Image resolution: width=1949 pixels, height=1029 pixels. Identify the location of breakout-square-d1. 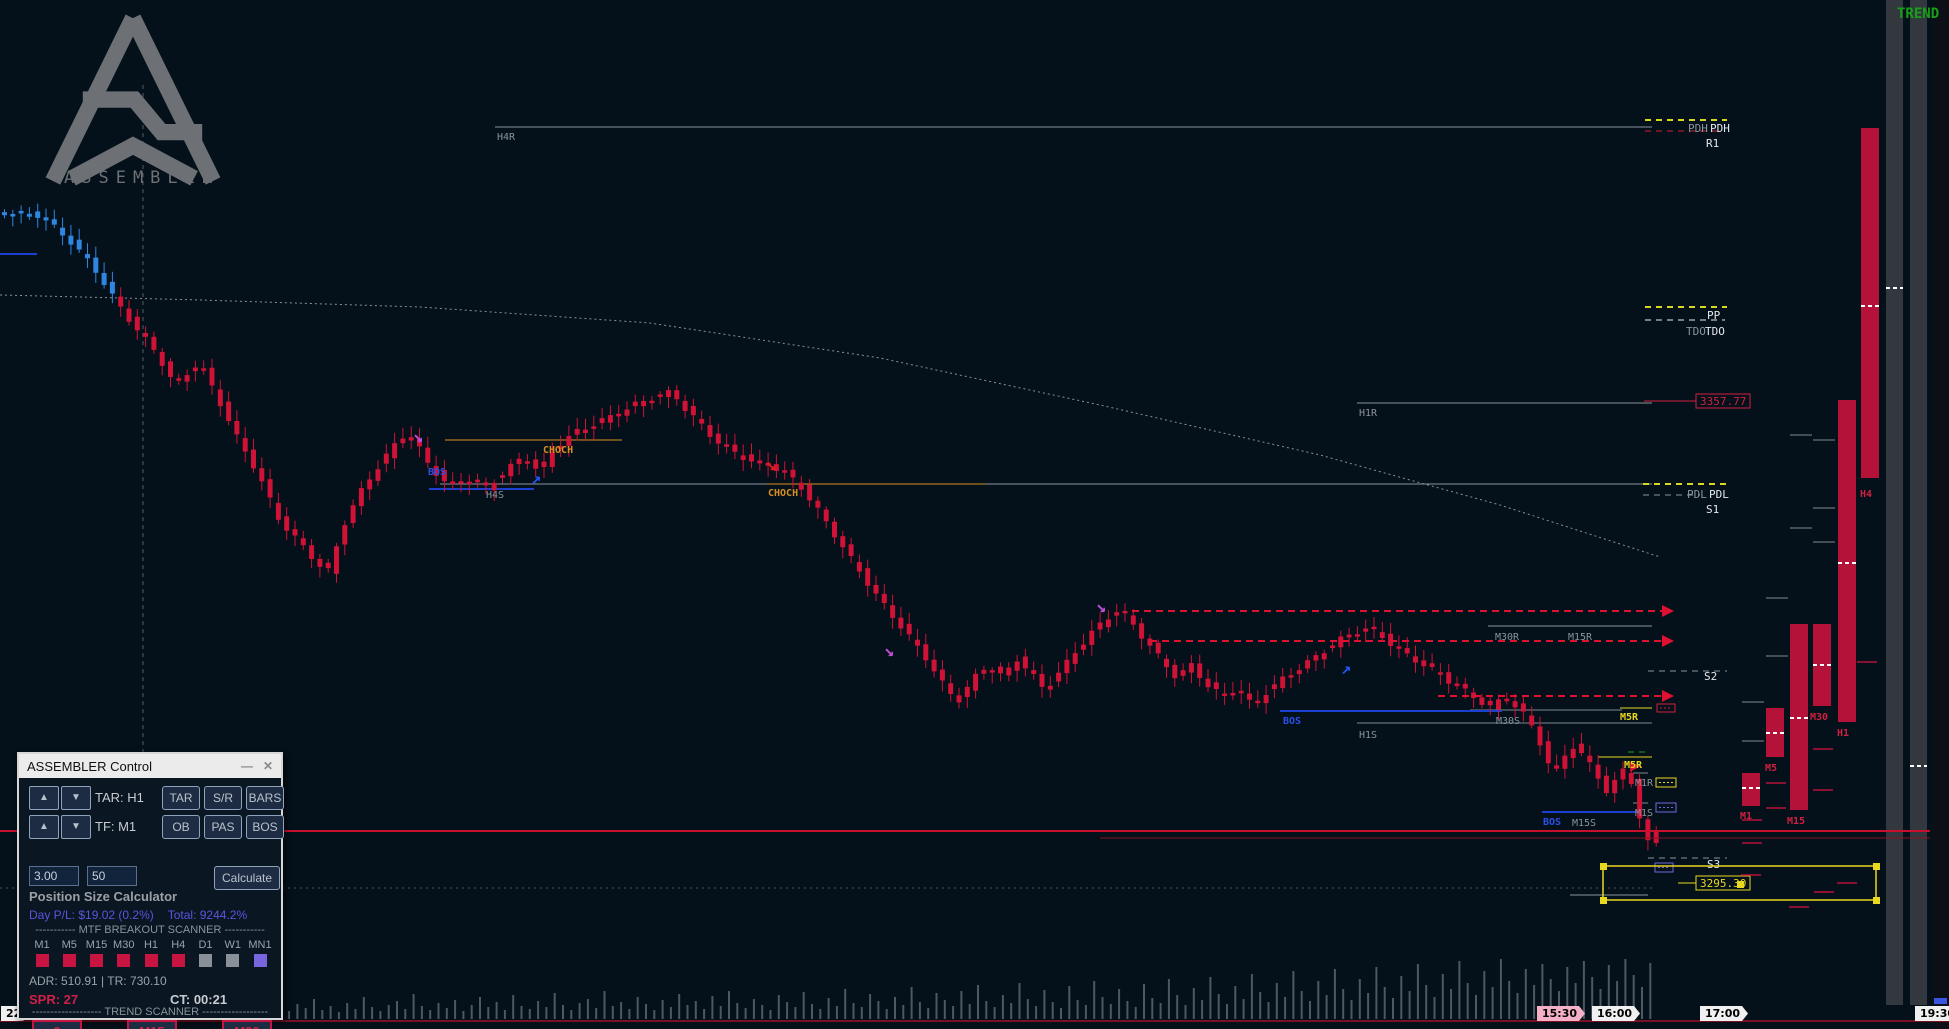
(205, 960).